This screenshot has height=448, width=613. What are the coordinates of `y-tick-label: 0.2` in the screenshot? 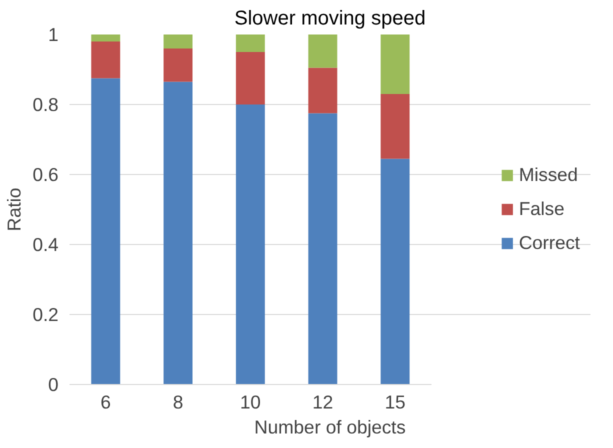 It's located at (45, 314).